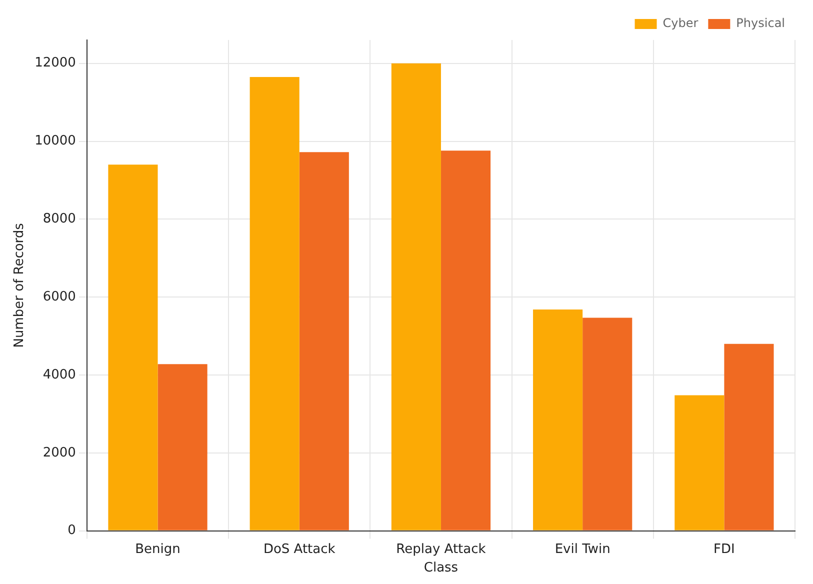  What do you see at coordinates (55, 63) in the screenshot?
I see `y-tick-label: 12000` at bounding box center [55, 63].